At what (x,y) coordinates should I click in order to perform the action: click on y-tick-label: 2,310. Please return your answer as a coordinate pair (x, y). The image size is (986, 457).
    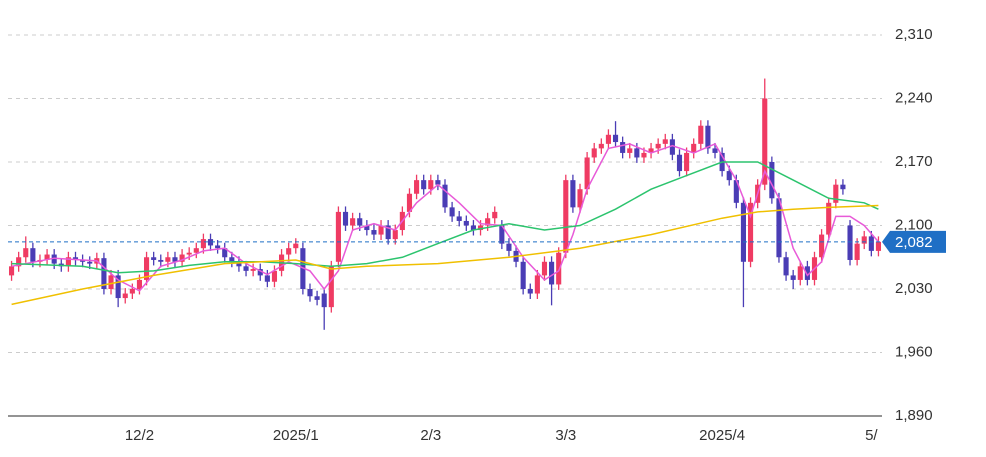
    Looking at the image, I should click on (914, 34).